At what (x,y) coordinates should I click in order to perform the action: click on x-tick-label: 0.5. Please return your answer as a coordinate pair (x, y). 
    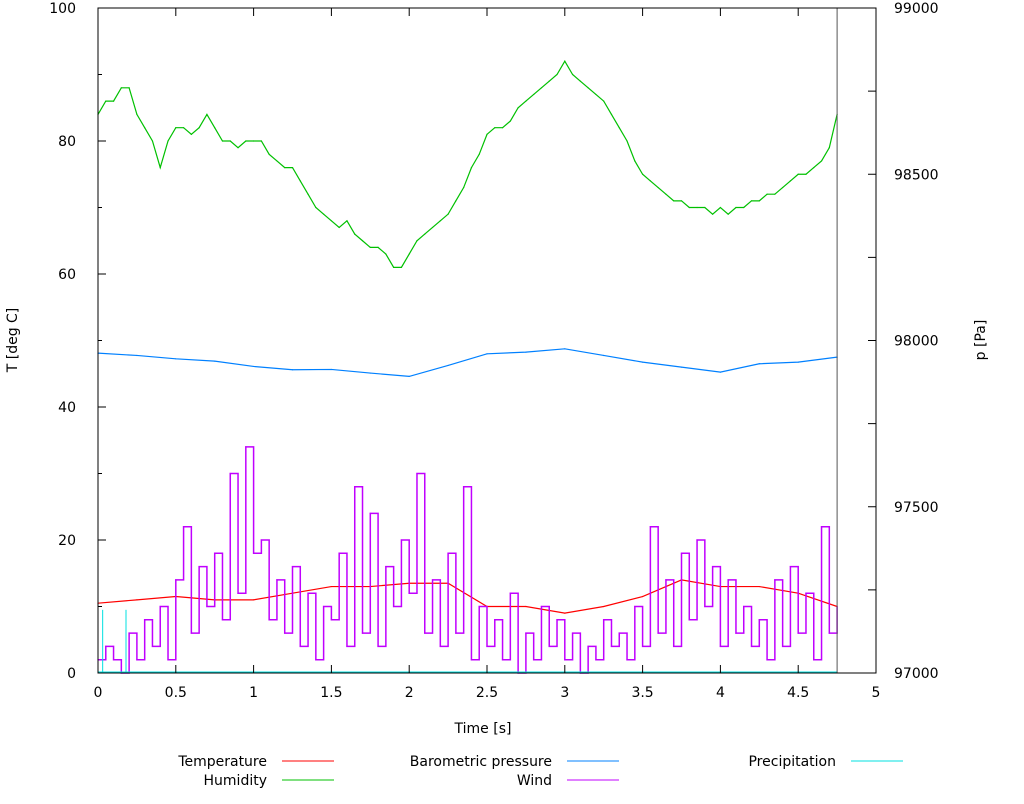
    Looking at the image, I should click on (176, 693).